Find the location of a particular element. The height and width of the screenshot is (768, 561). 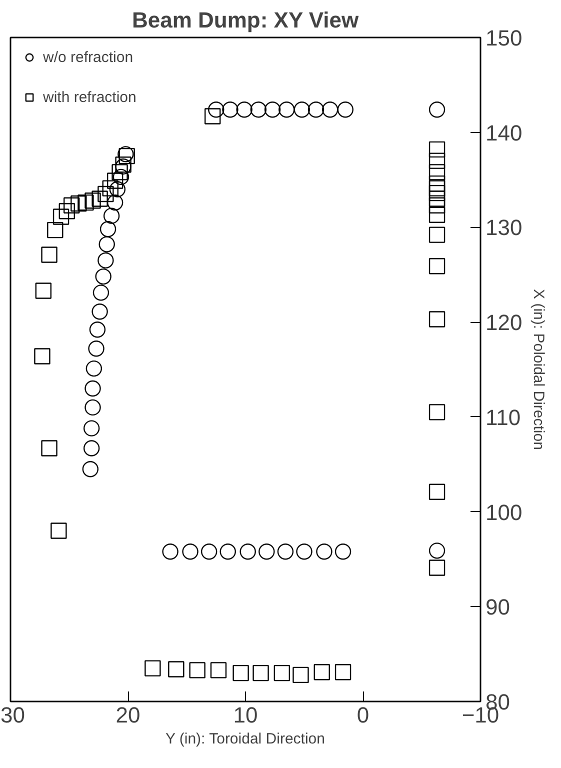

y-axis-title: X (in): Poloidal Direction is located at coordinates (539, 369).